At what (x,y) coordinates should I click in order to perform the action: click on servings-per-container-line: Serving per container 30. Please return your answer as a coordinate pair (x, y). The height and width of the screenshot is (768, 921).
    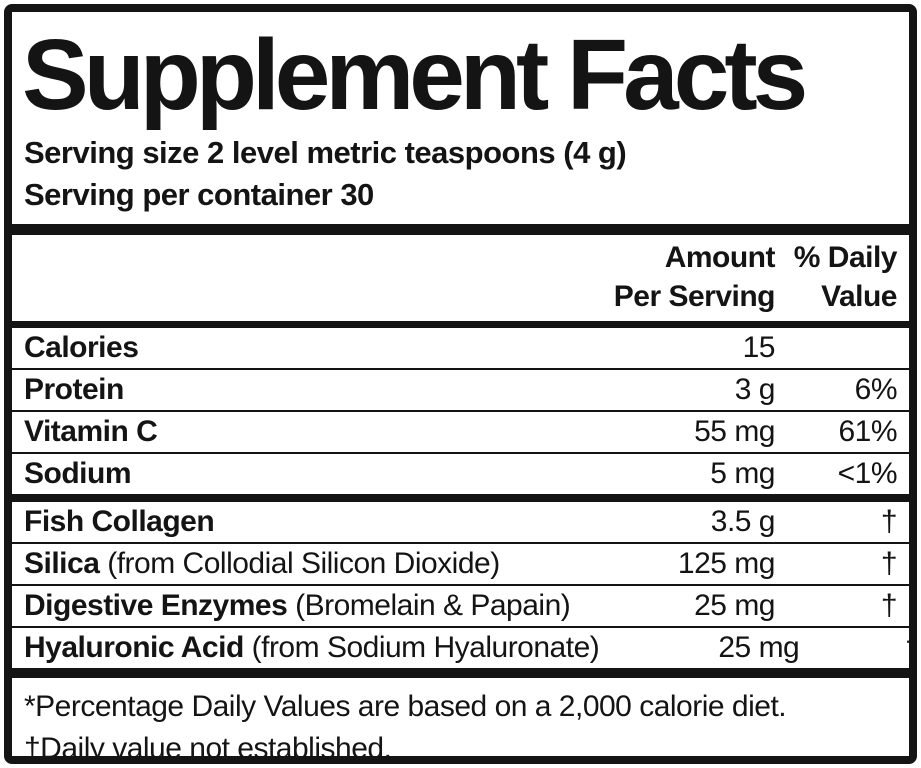
    Looking at the image, I should click on (199, 194).